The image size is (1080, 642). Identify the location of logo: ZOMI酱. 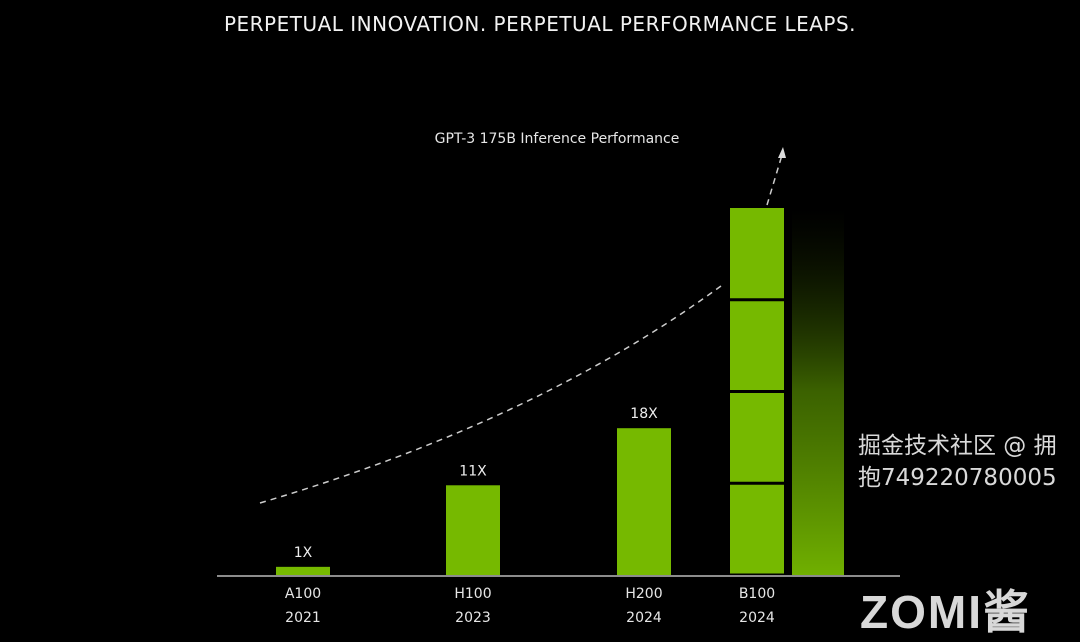
(945, 612).